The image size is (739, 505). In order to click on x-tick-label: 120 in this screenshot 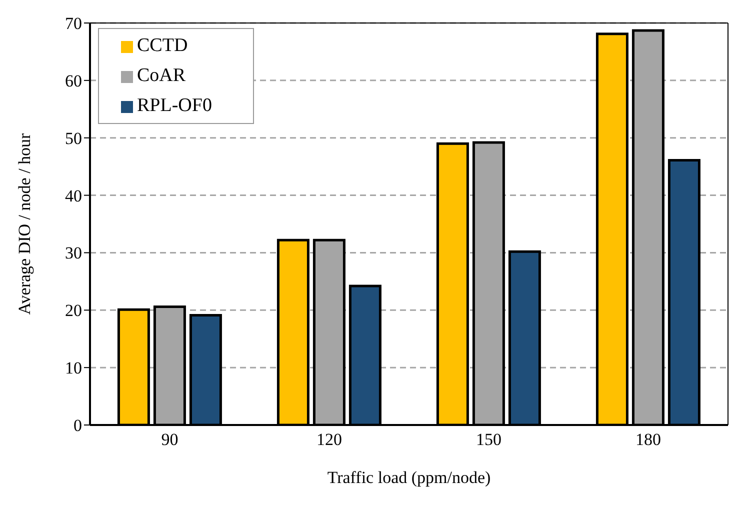, I will do `click(329, 440)`.